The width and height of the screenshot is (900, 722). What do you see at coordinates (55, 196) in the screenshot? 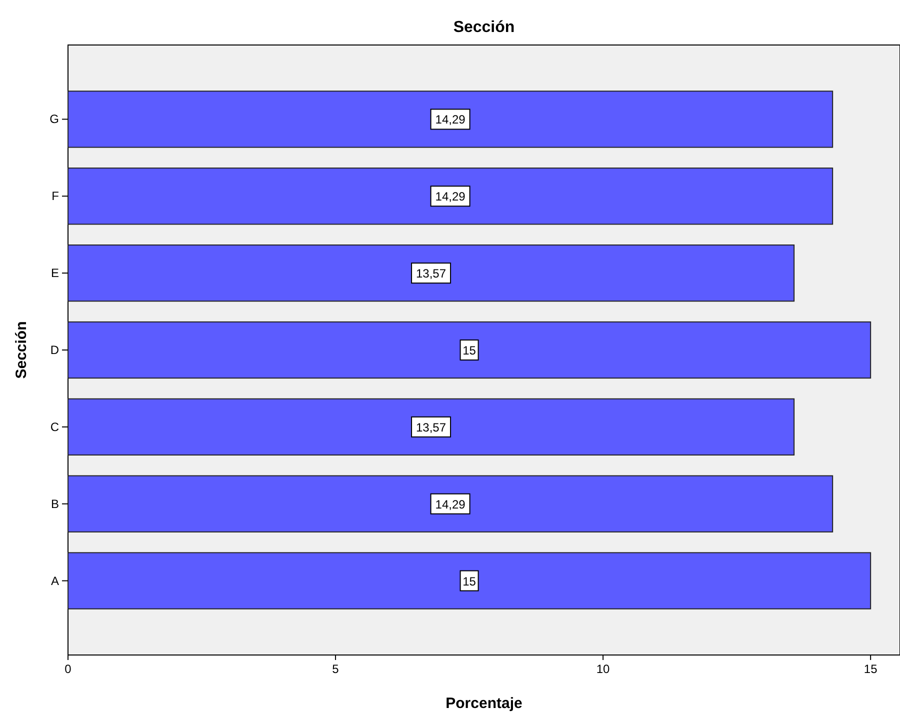
I see `y-tick-label: F` at bounding box center [55, 196].